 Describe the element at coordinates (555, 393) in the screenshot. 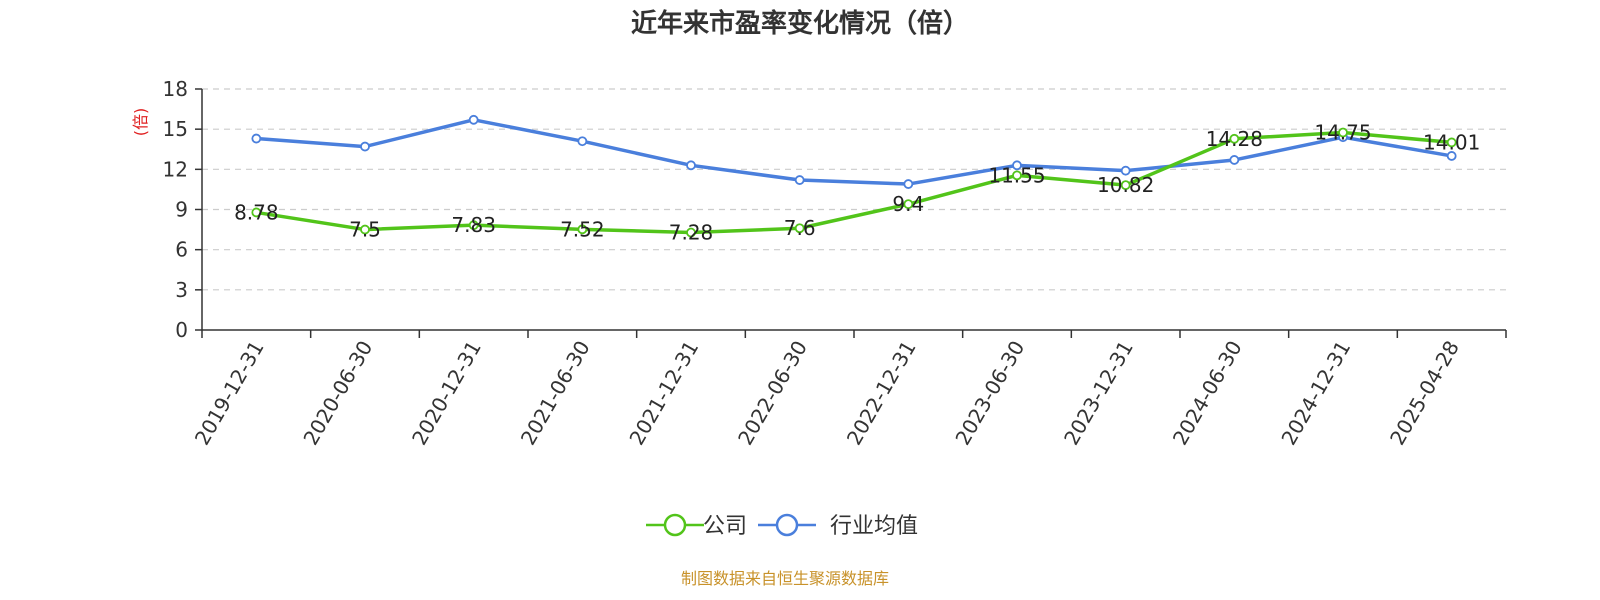

I see `x-tick-label: 2021-06-30` at that location.